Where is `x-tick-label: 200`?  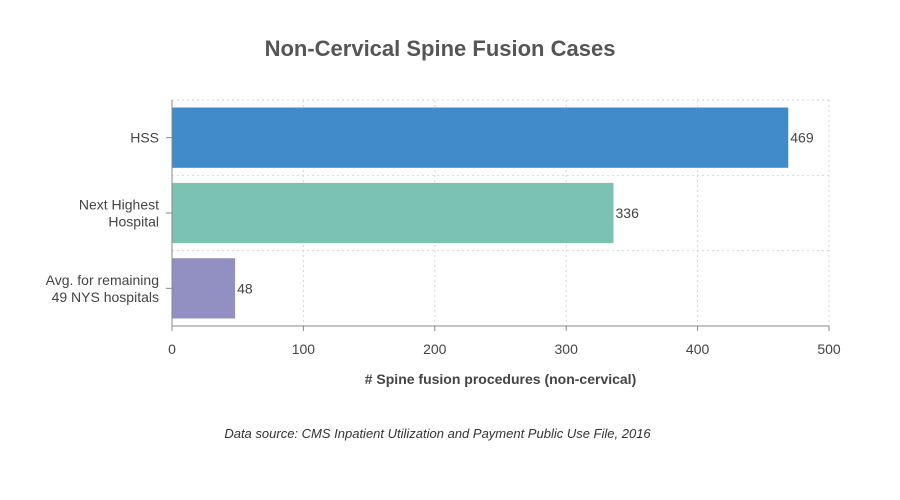 x-tick-label: 200 is located at coordinates (435, 349).